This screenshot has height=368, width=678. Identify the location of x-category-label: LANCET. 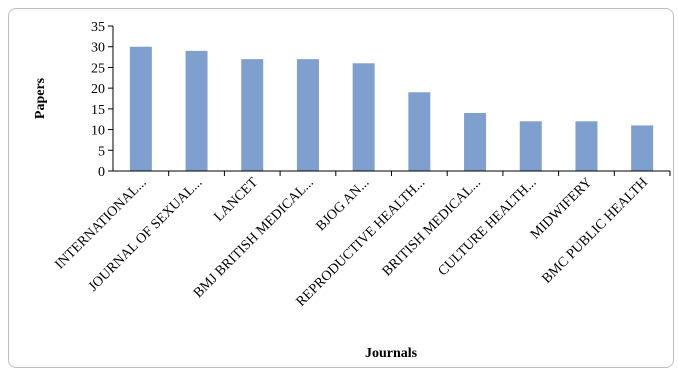
(236, 200).